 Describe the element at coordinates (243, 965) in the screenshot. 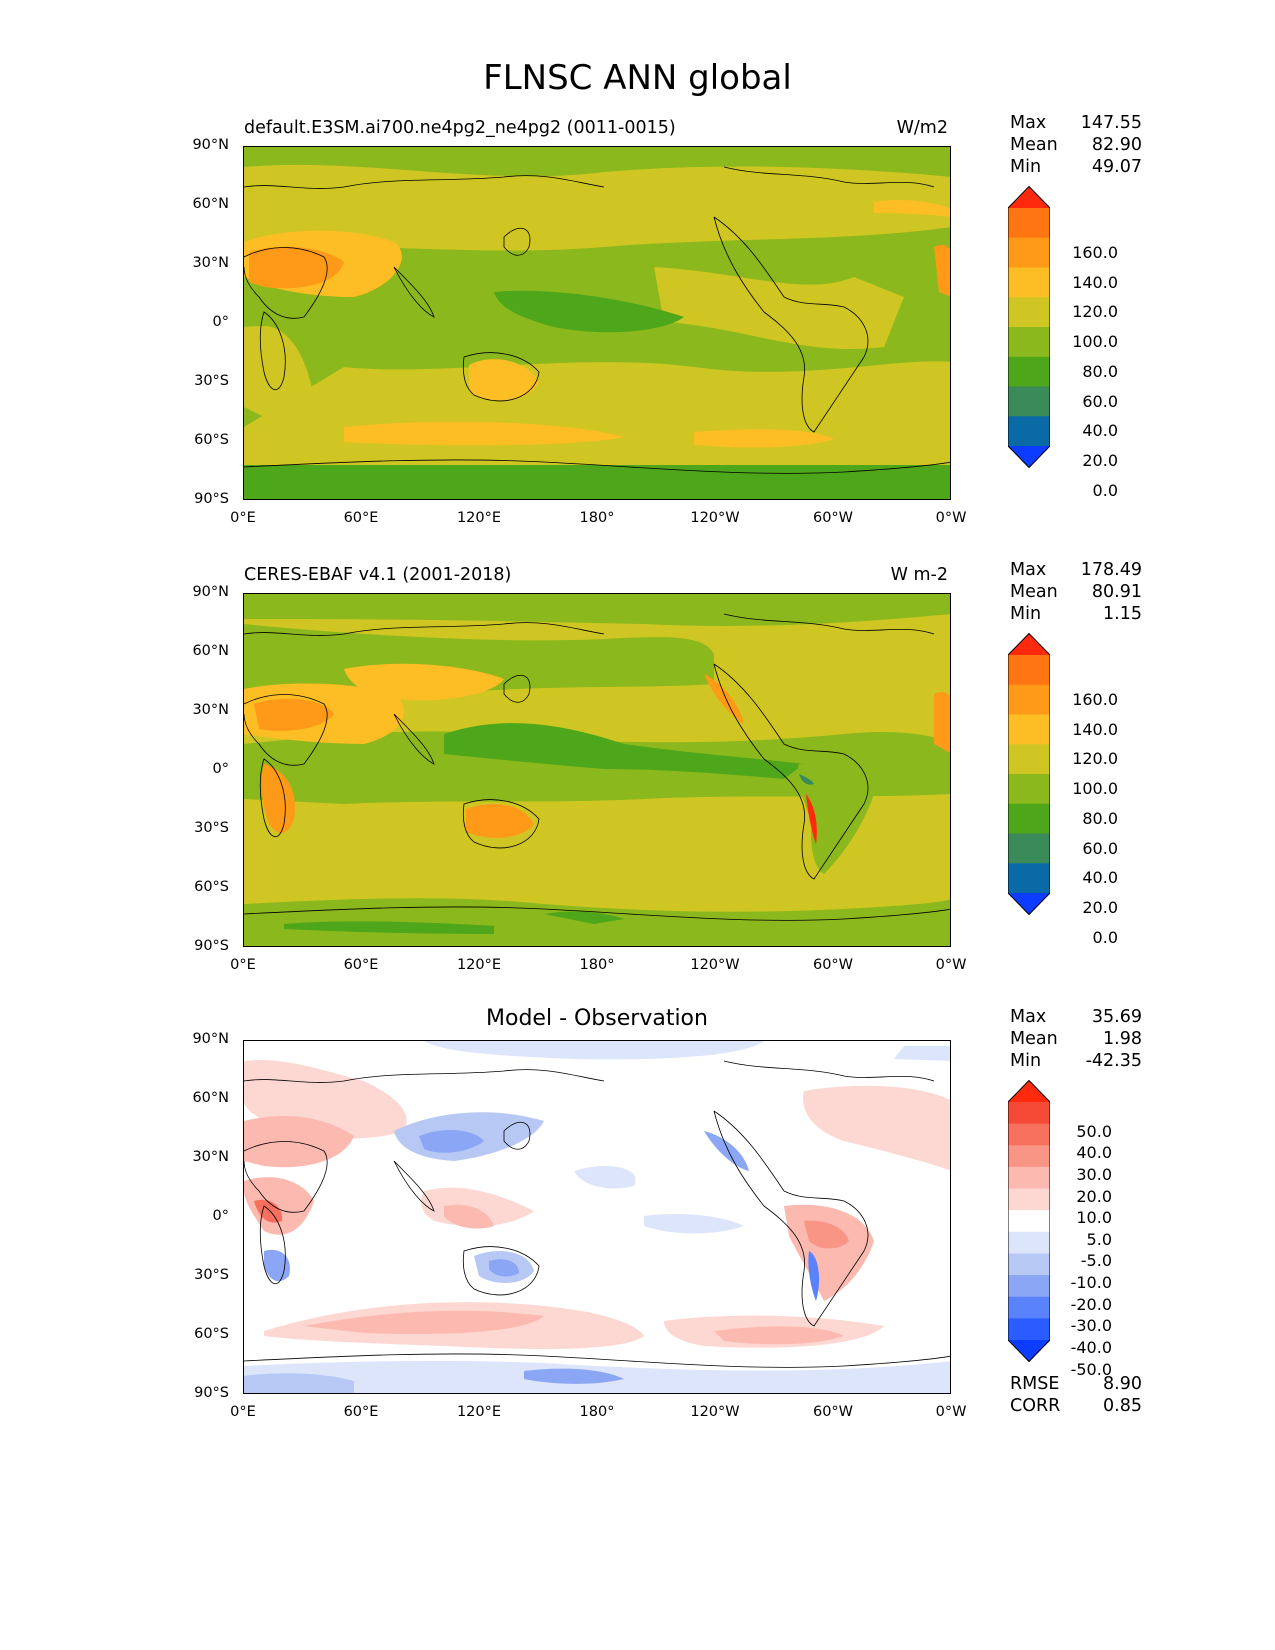

I see `panel-2-lon-tick: 0°E` at that location.